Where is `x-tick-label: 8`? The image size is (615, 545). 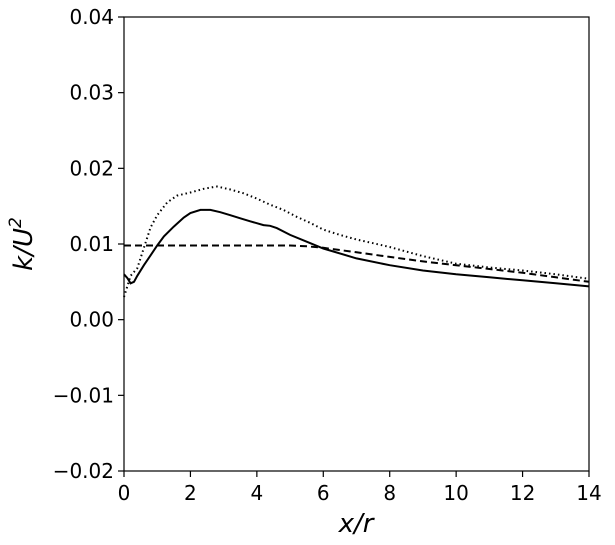
x-tick-label: 8 is located at coordinates (389, 493).